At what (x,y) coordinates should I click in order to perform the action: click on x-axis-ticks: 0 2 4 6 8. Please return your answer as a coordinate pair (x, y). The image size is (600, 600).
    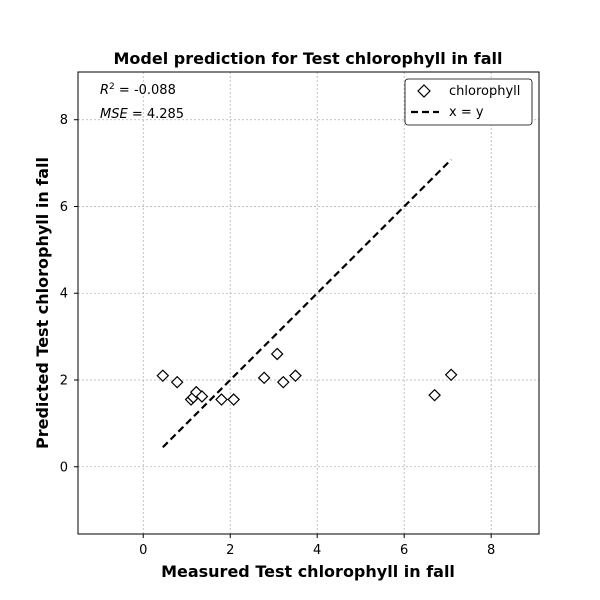
    Looking at the image, I should click on (317, 546).